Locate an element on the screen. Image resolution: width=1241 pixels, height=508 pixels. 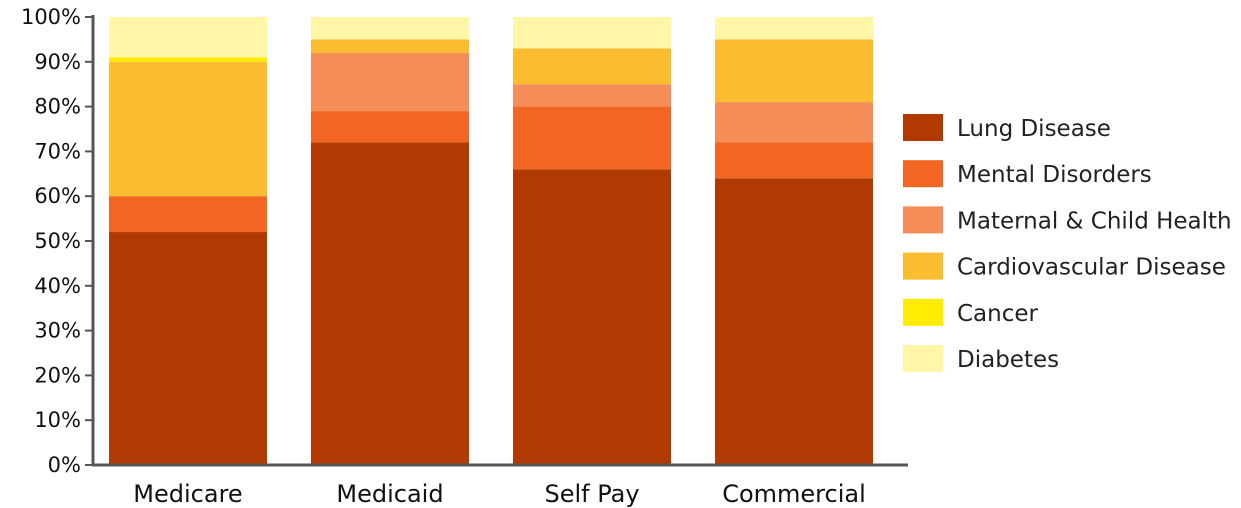
bar-segment-self-pay-lung-disease is located at coordinates (592, 317).